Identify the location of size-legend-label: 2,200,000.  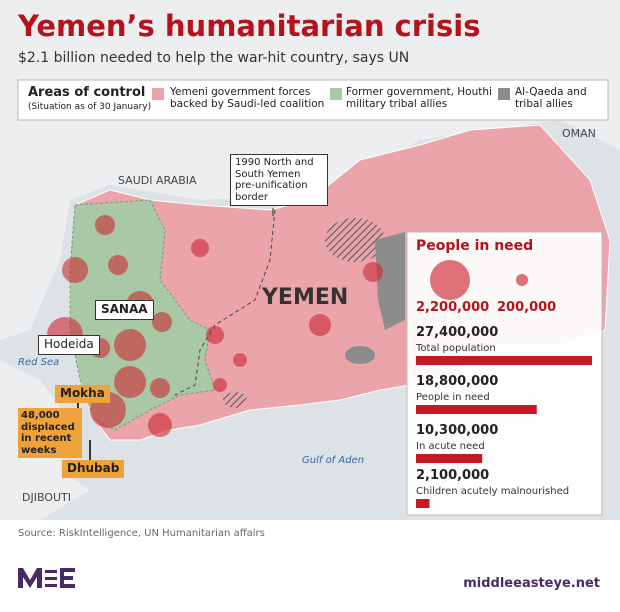
(453, 307).